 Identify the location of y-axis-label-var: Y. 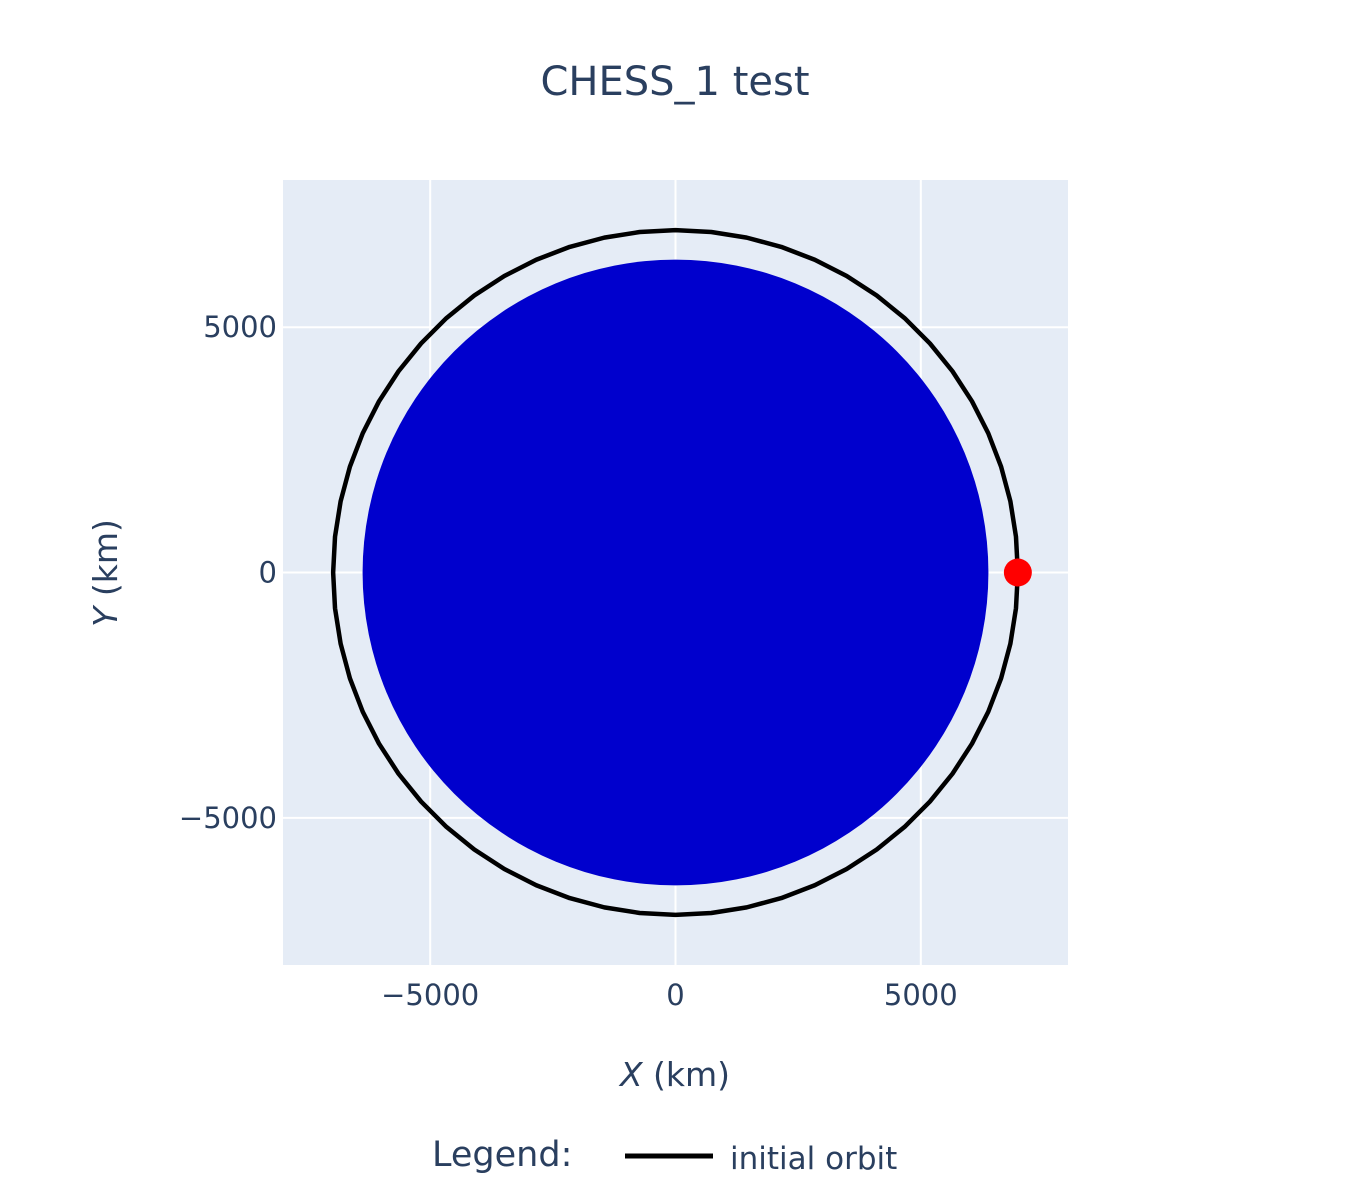
(105, 615).